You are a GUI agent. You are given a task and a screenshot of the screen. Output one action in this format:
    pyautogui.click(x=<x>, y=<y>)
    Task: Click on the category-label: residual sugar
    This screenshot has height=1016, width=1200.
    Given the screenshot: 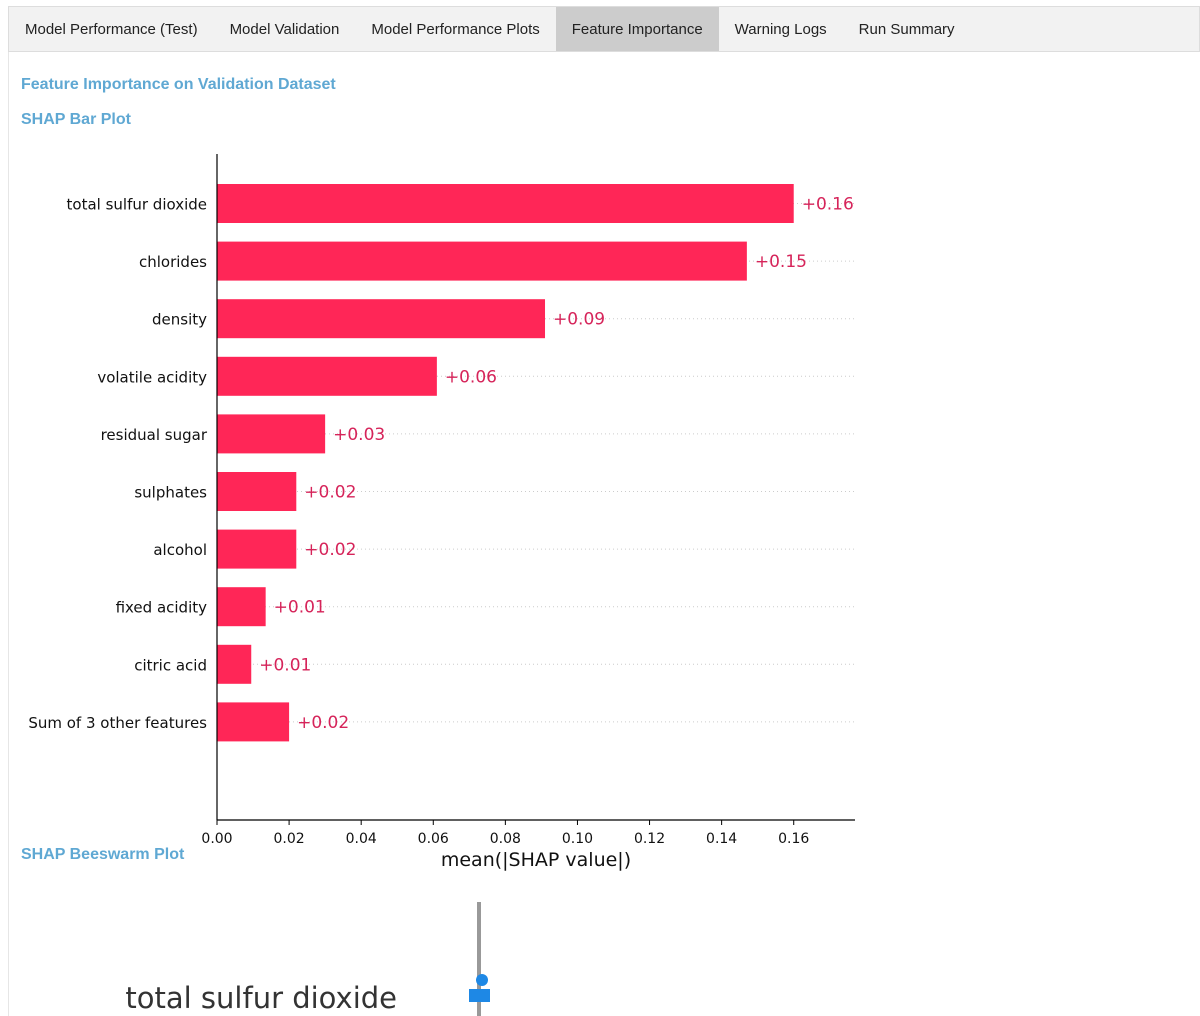 What is the action you would take?
    pyautogui.click(x=154, y=435)
    